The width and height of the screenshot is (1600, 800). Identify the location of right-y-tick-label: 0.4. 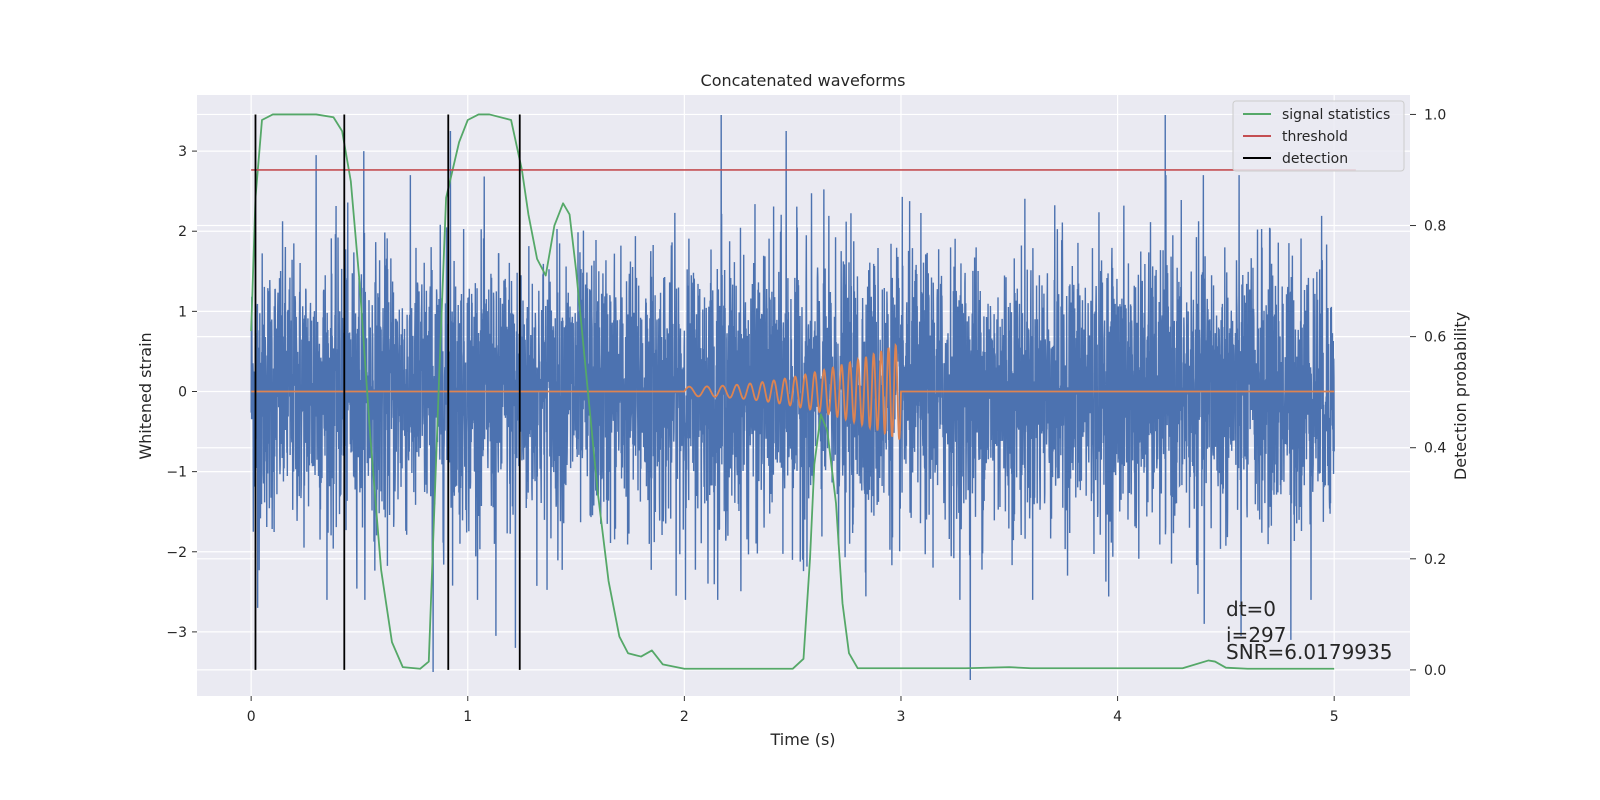
(1435, 449).